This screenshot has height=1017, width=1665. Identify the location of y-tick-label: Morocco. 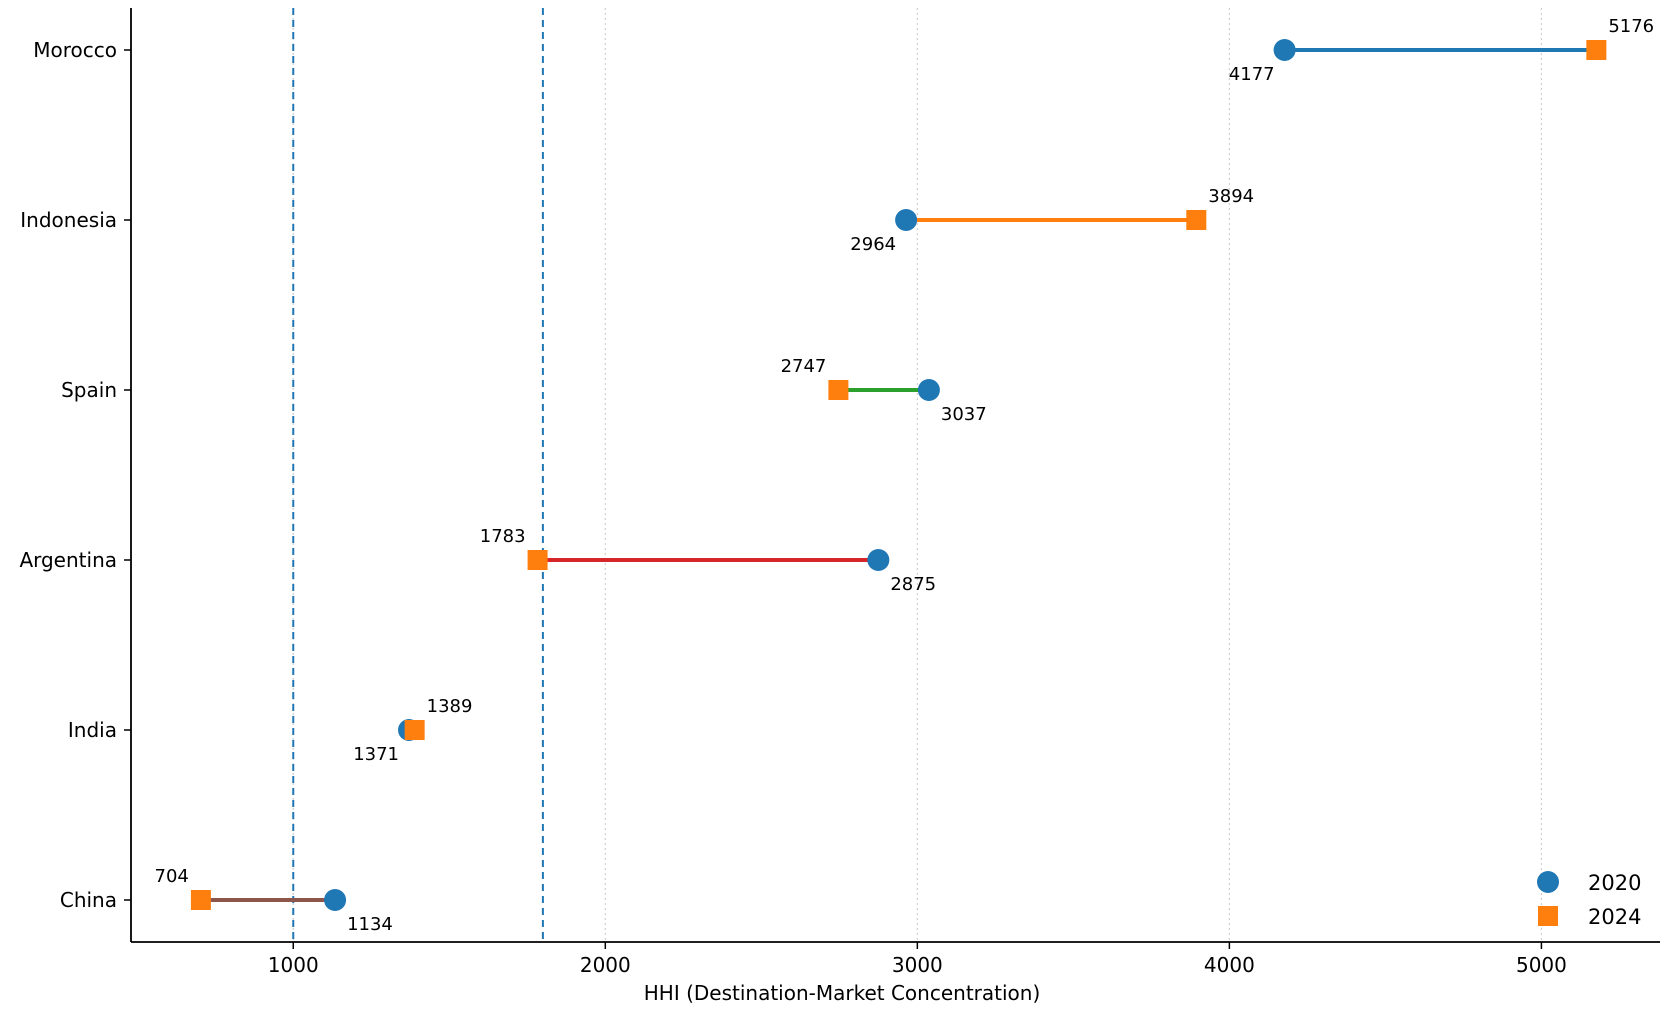
(75, 50).